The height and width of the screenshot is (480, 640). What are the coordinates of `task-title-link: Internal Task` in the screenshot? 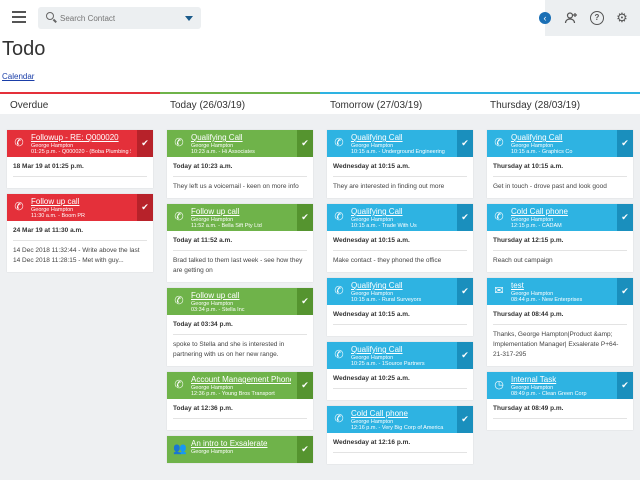 It's located at (534, 379).